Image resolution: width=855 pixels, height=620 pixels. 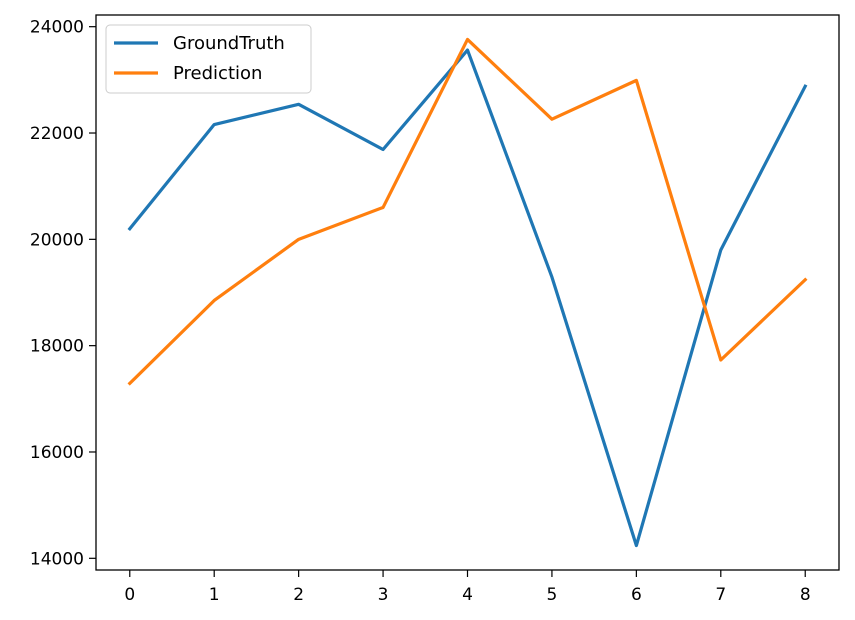 I want to click on x-tick-label: 4, so click(x=467, y=595).